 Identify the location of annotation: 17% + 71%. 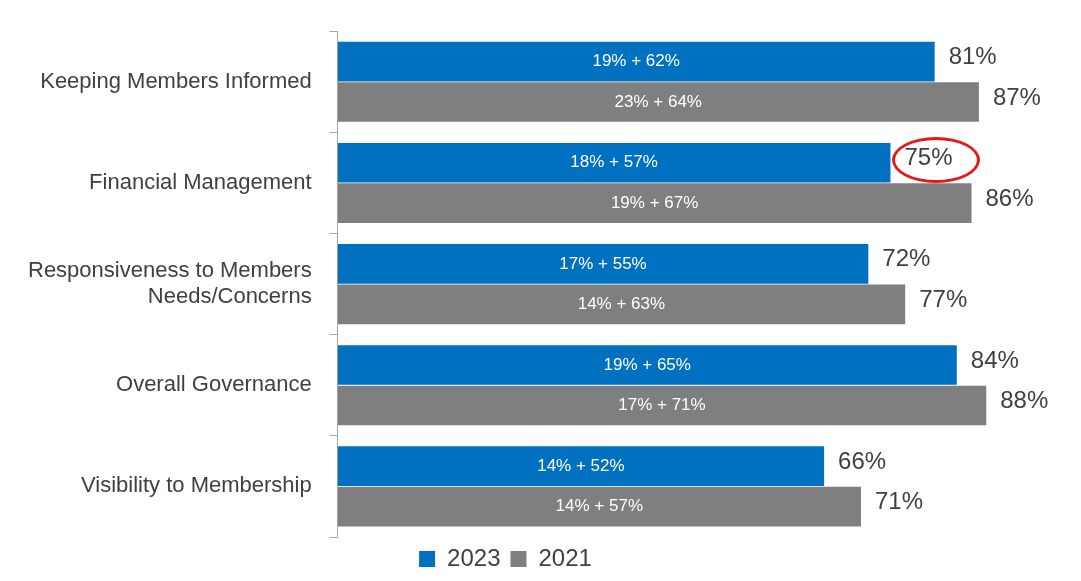
(662, 405).